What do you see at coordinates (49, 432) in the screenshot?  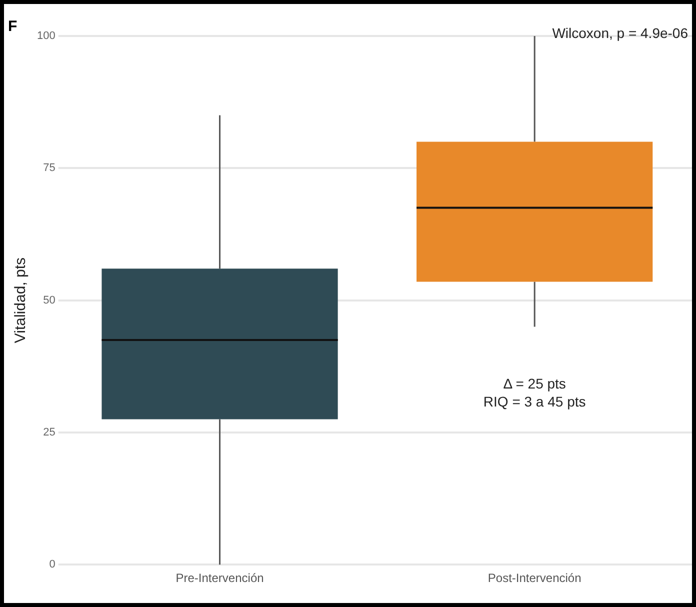 I see `y-tick-label: 25` at bounding box center [49, 432].